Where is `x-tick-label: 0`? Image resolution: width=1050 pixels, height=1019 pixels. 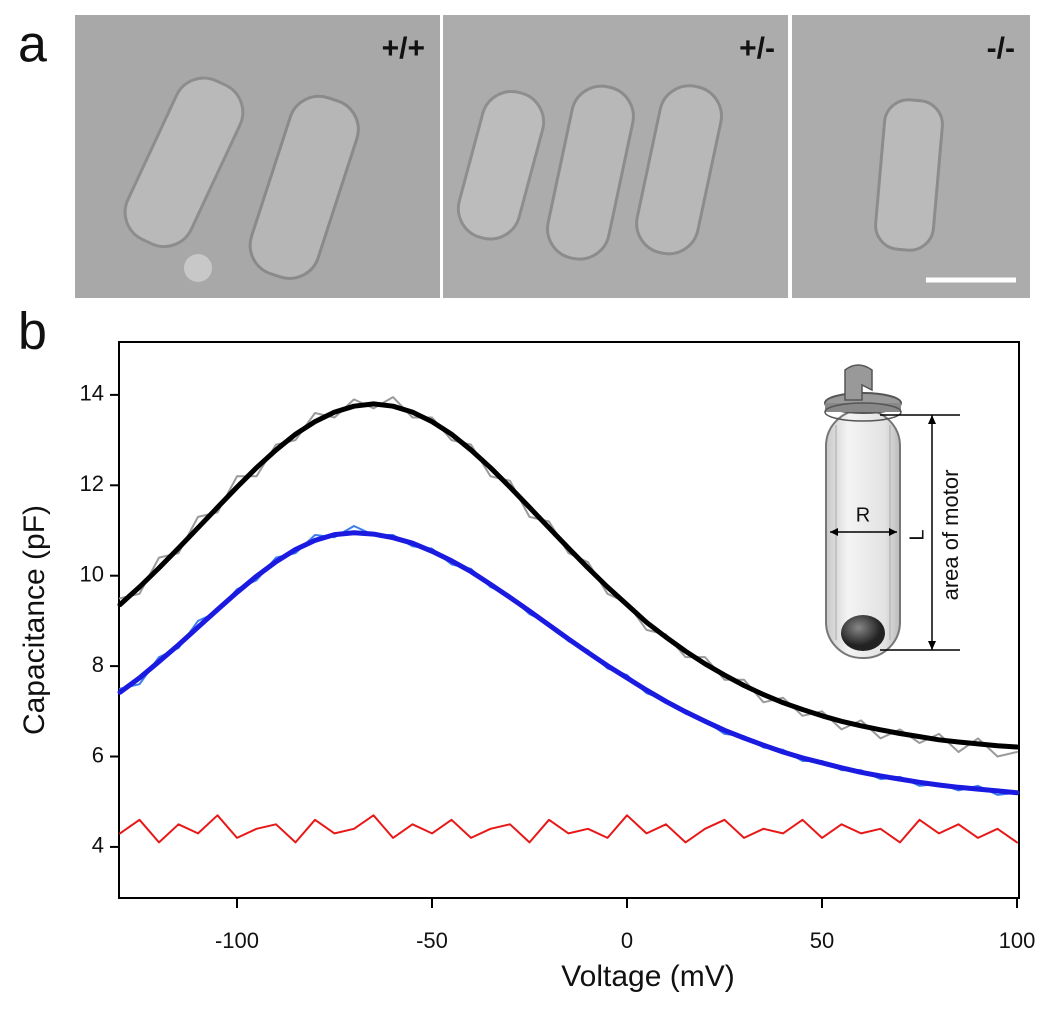
x-tick-label: 0 is located at coordinates (627, 940).